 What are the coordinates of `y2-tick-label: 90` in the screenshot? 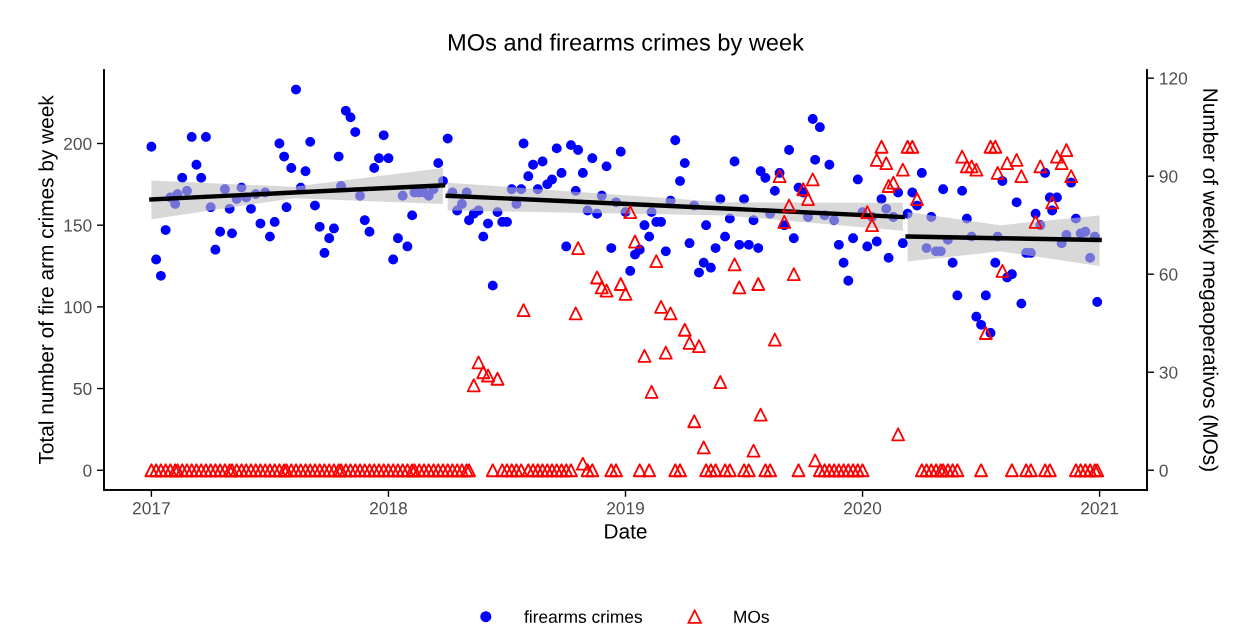 It's located at (1168, 176).